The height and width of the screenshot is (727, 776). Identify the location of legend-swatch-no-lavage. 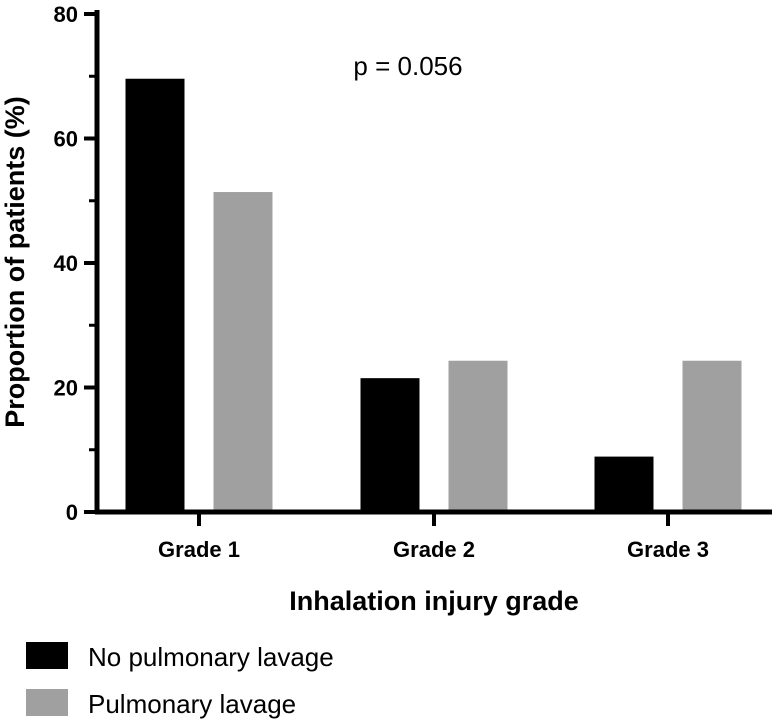
(47, 655).